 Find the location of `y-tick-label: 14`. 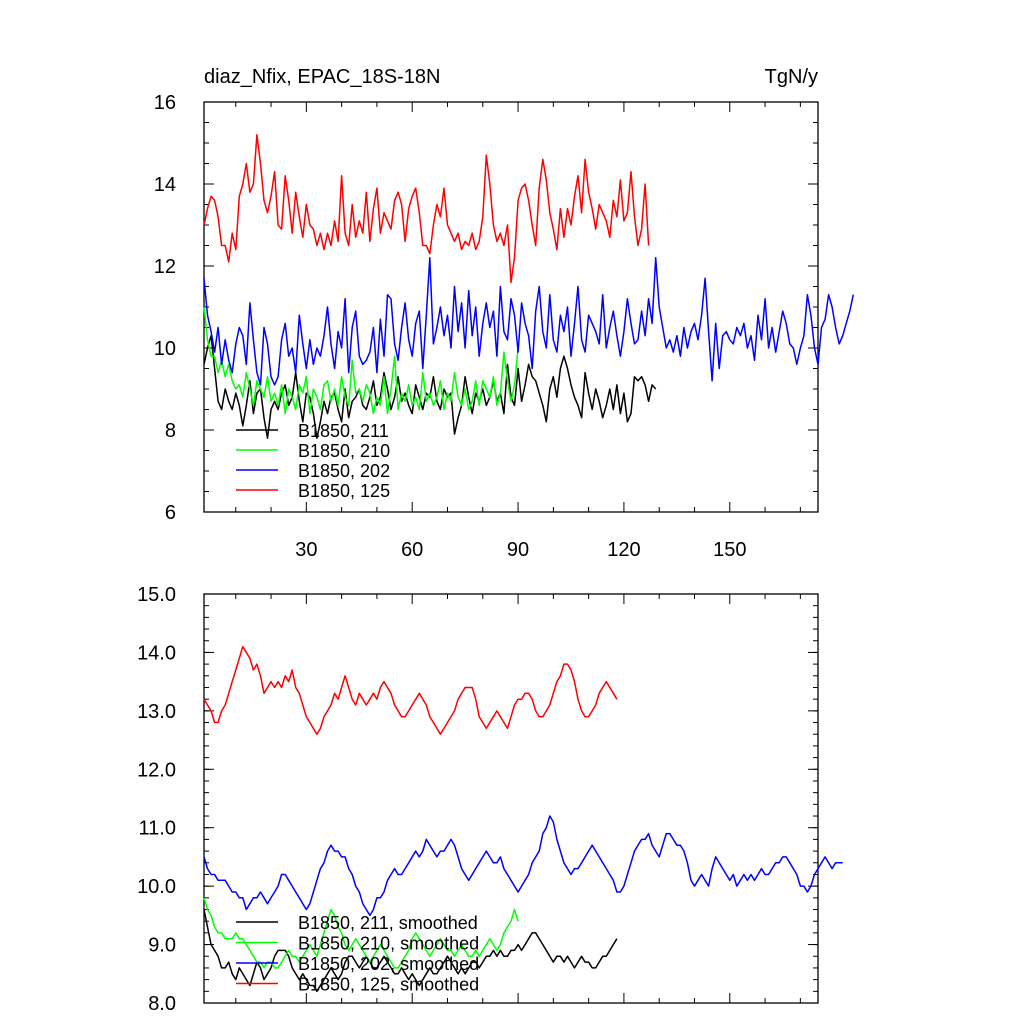

y-tick-label: 14 is located at coordinates (165, 185).